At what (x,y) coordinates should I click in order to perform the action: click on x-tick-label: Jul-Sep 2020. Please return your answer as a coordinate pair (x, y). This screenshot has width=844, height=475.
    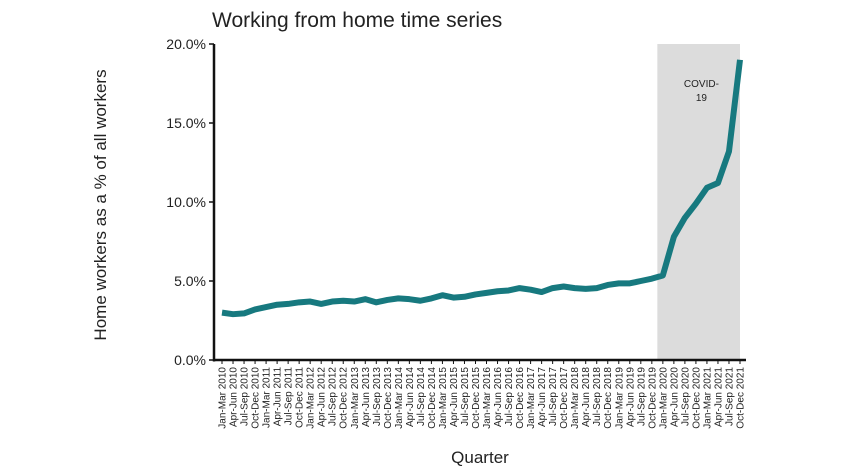
    Looking at the image, I should click on (685, 396).